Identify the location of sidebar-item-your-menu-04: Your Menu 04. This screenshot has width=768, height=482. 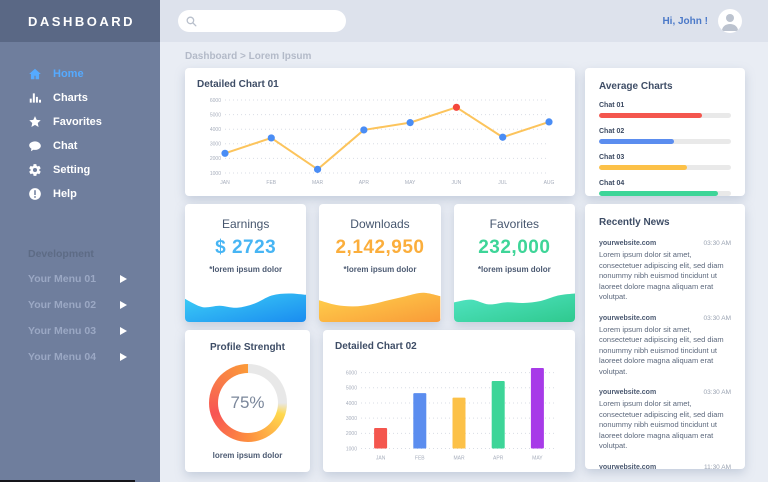
(80, 357).